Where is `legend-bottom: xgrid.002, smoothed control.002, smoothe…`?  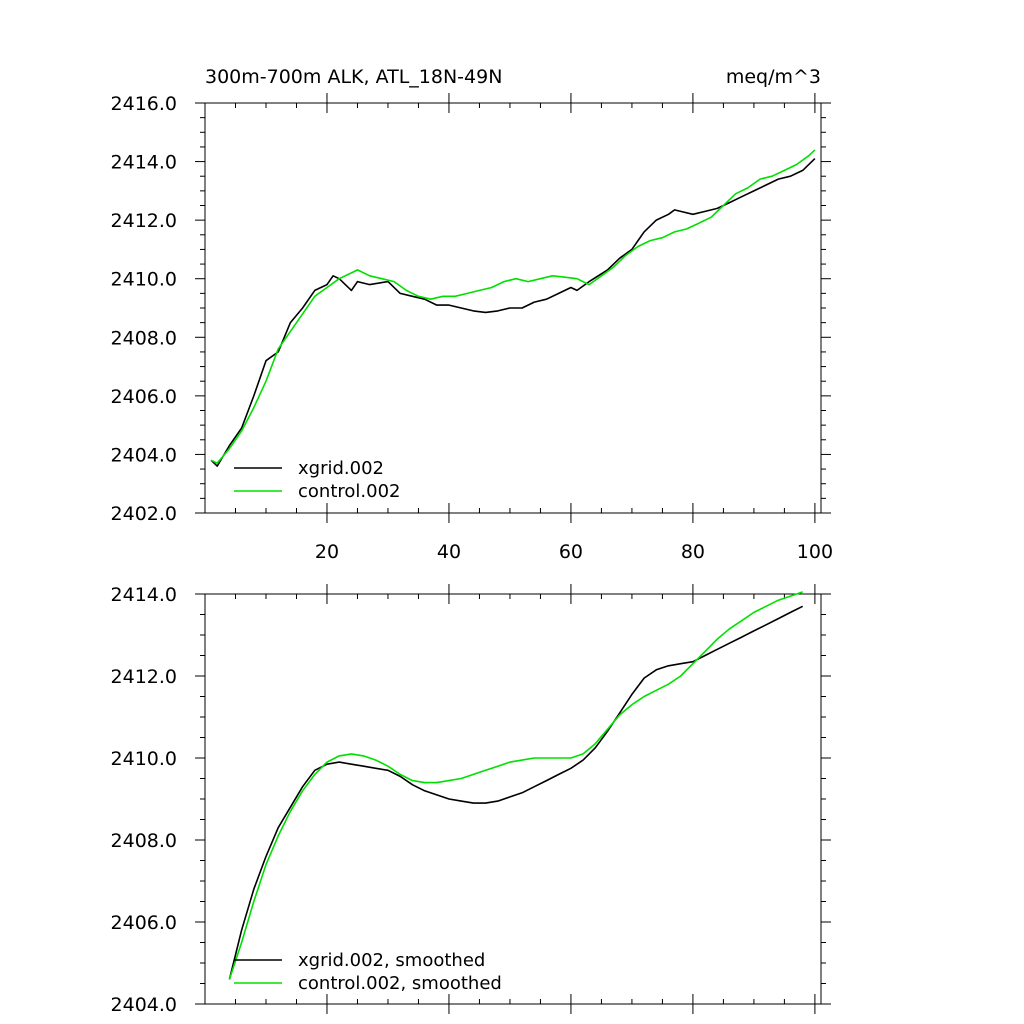
legend-bottom: xgrid.002, smoothed control.002, smoothe… is located at coordinates (368, 972).